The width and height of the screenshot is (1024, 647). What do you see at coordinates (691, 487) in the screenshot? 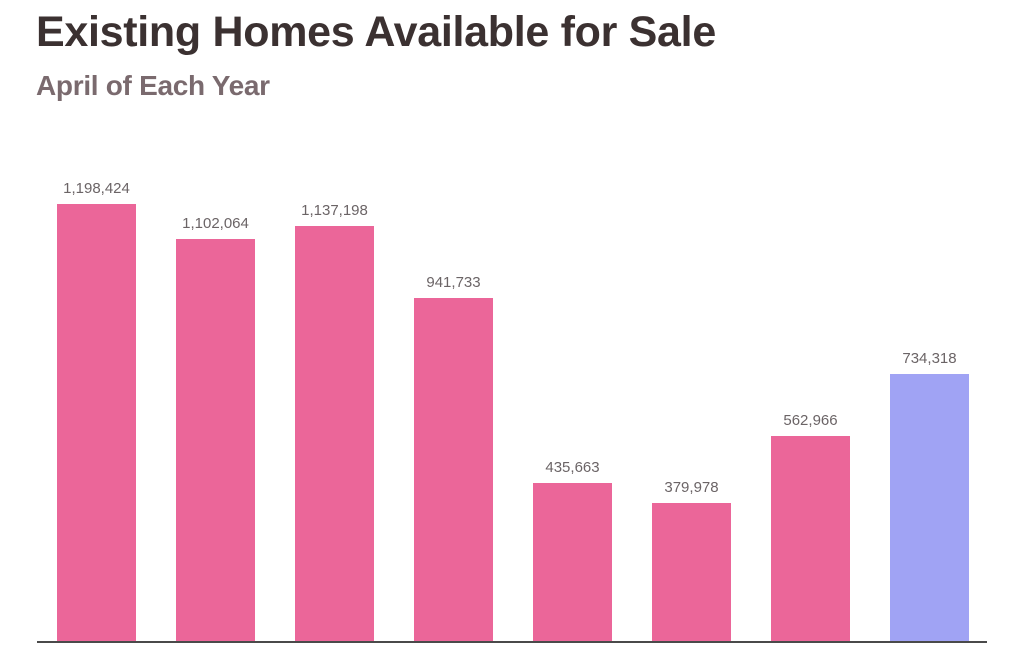
I see `bar-value-label: 379,978` at bounding box center [691, 487].